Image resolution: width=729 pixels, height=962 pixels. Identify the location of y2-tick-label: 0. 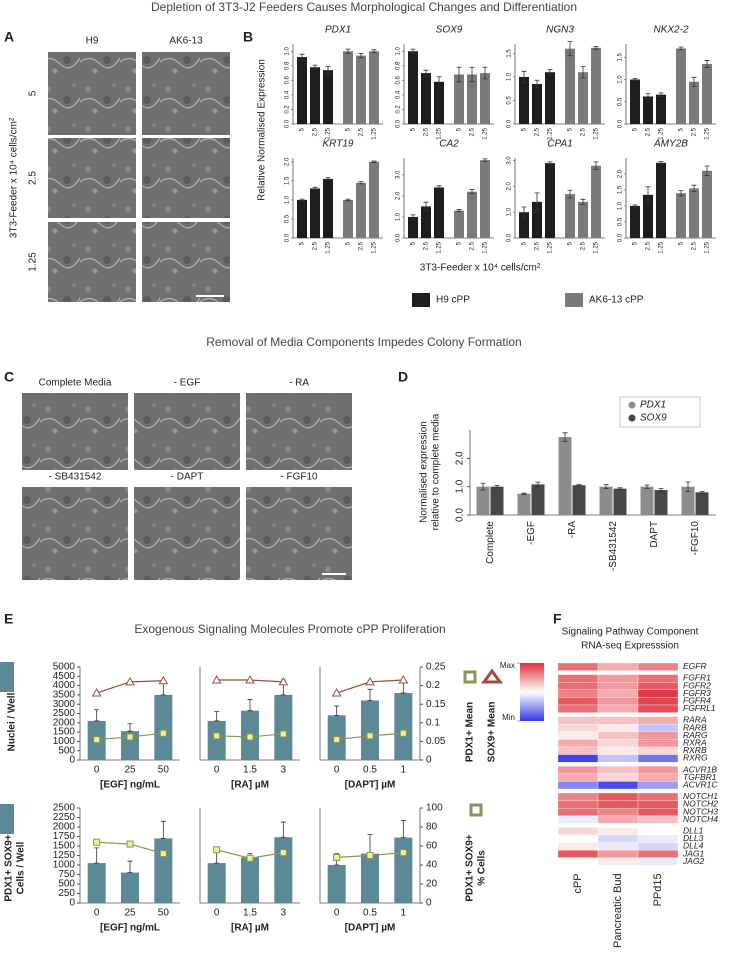
(429, 903).